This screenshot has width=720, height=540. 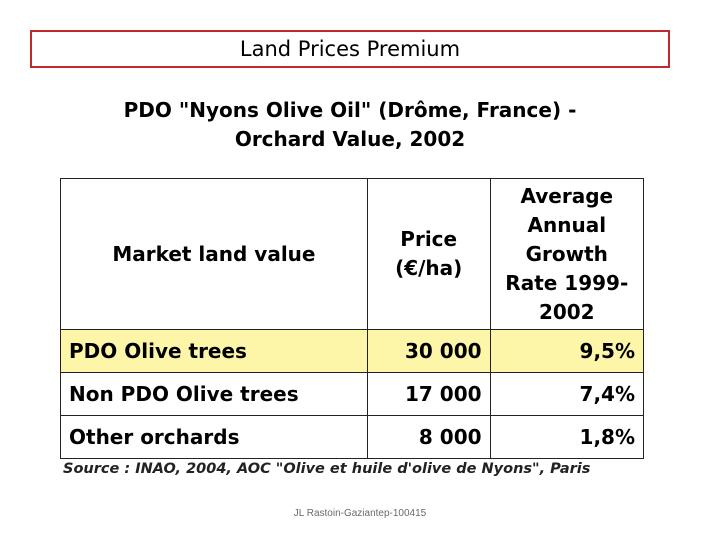 What do you see at coordinates (214, 394) in the screenshot?
I see `row-label: Non PDO Olive trees` at bounding box center [214, 394].